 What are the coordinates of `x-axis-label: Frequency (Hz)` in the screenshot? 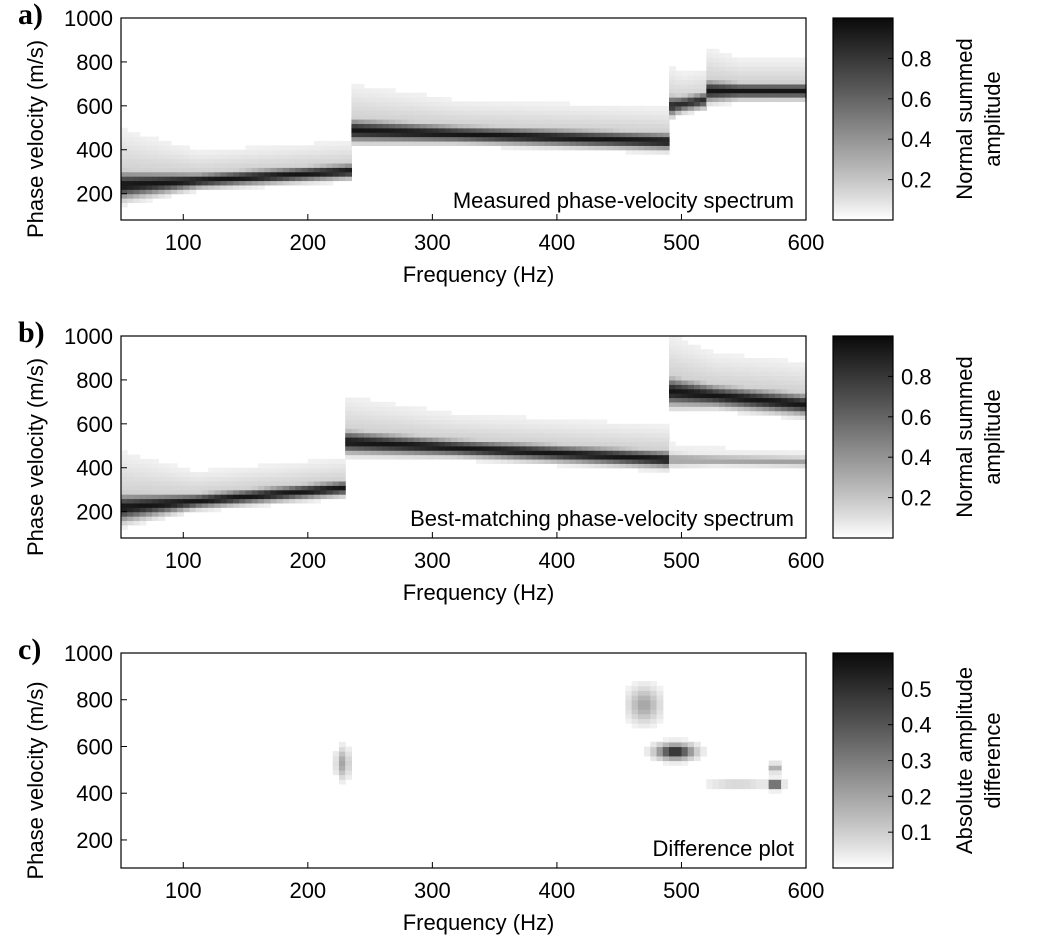 It's located at (479, 592).